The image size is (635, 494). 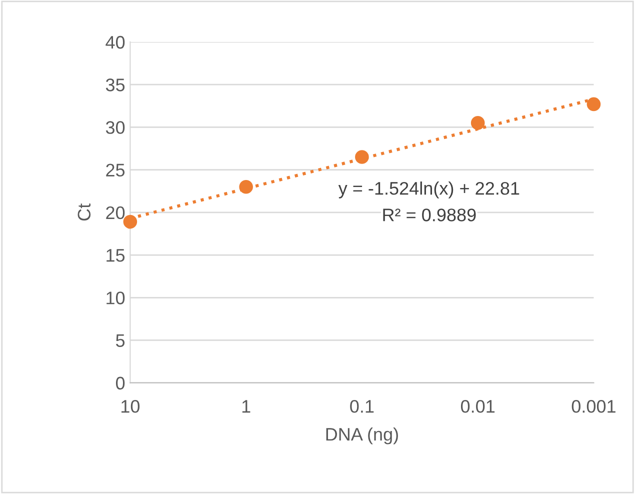 What do you see at coordinates (115, 127) in the screenshot?
I see `y-tick-label: 30` at bounding box center [115, 127].